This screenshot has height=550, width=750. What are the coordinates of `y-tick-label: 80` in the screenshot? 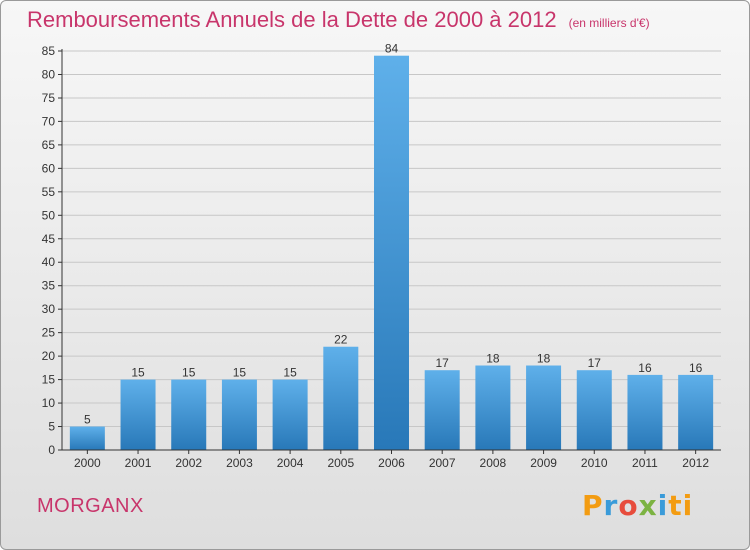 It's located at (49, 74).